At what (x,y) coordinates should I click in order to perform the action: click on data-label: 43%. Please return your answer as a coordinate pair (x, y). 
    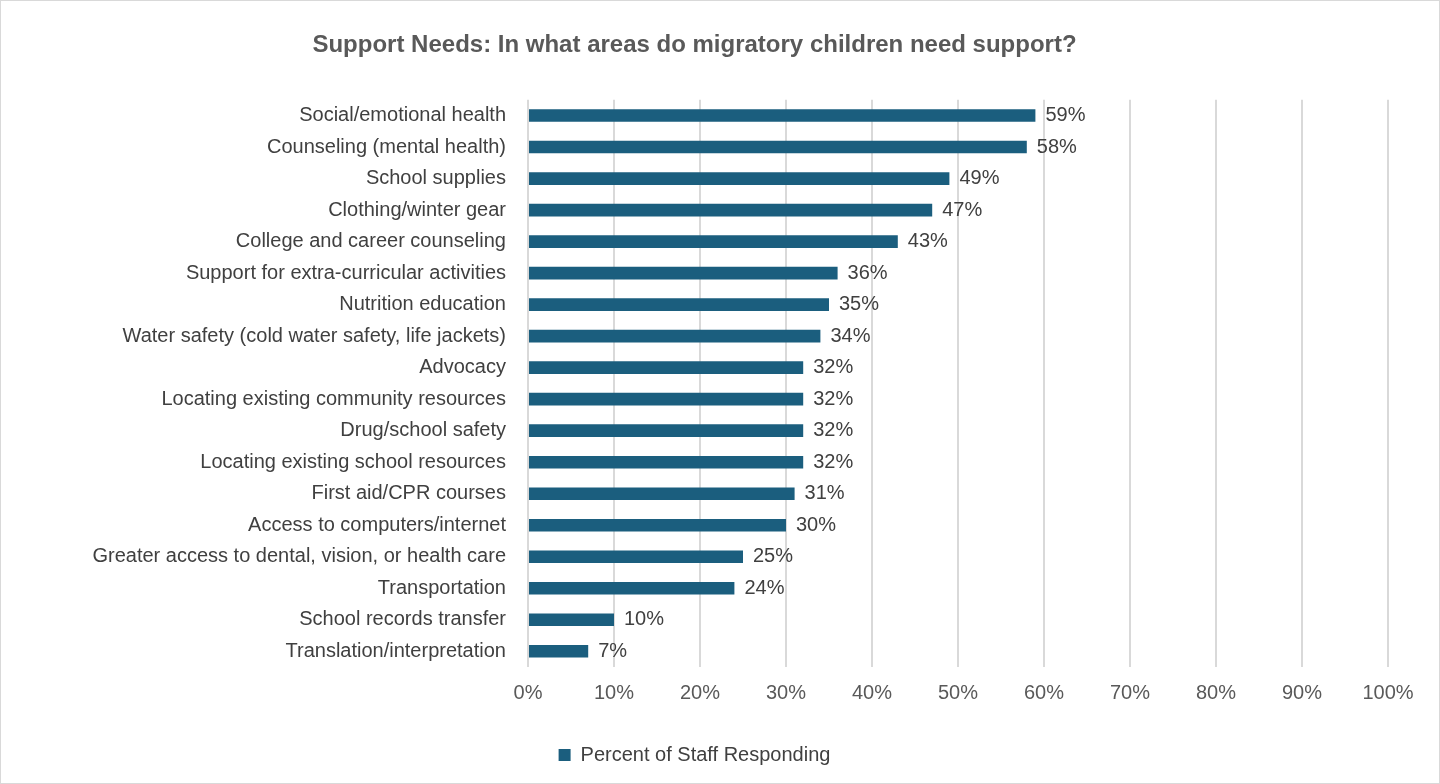
    Looking at the image, I should click on (928, 240).